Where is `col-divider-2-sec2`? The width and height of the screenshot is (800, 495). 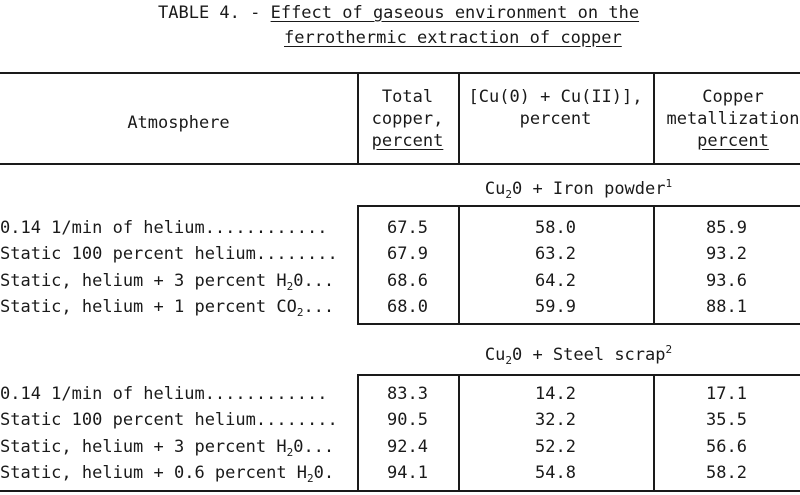 col-divider-2-sec2 is located at coordinates (459, 433).